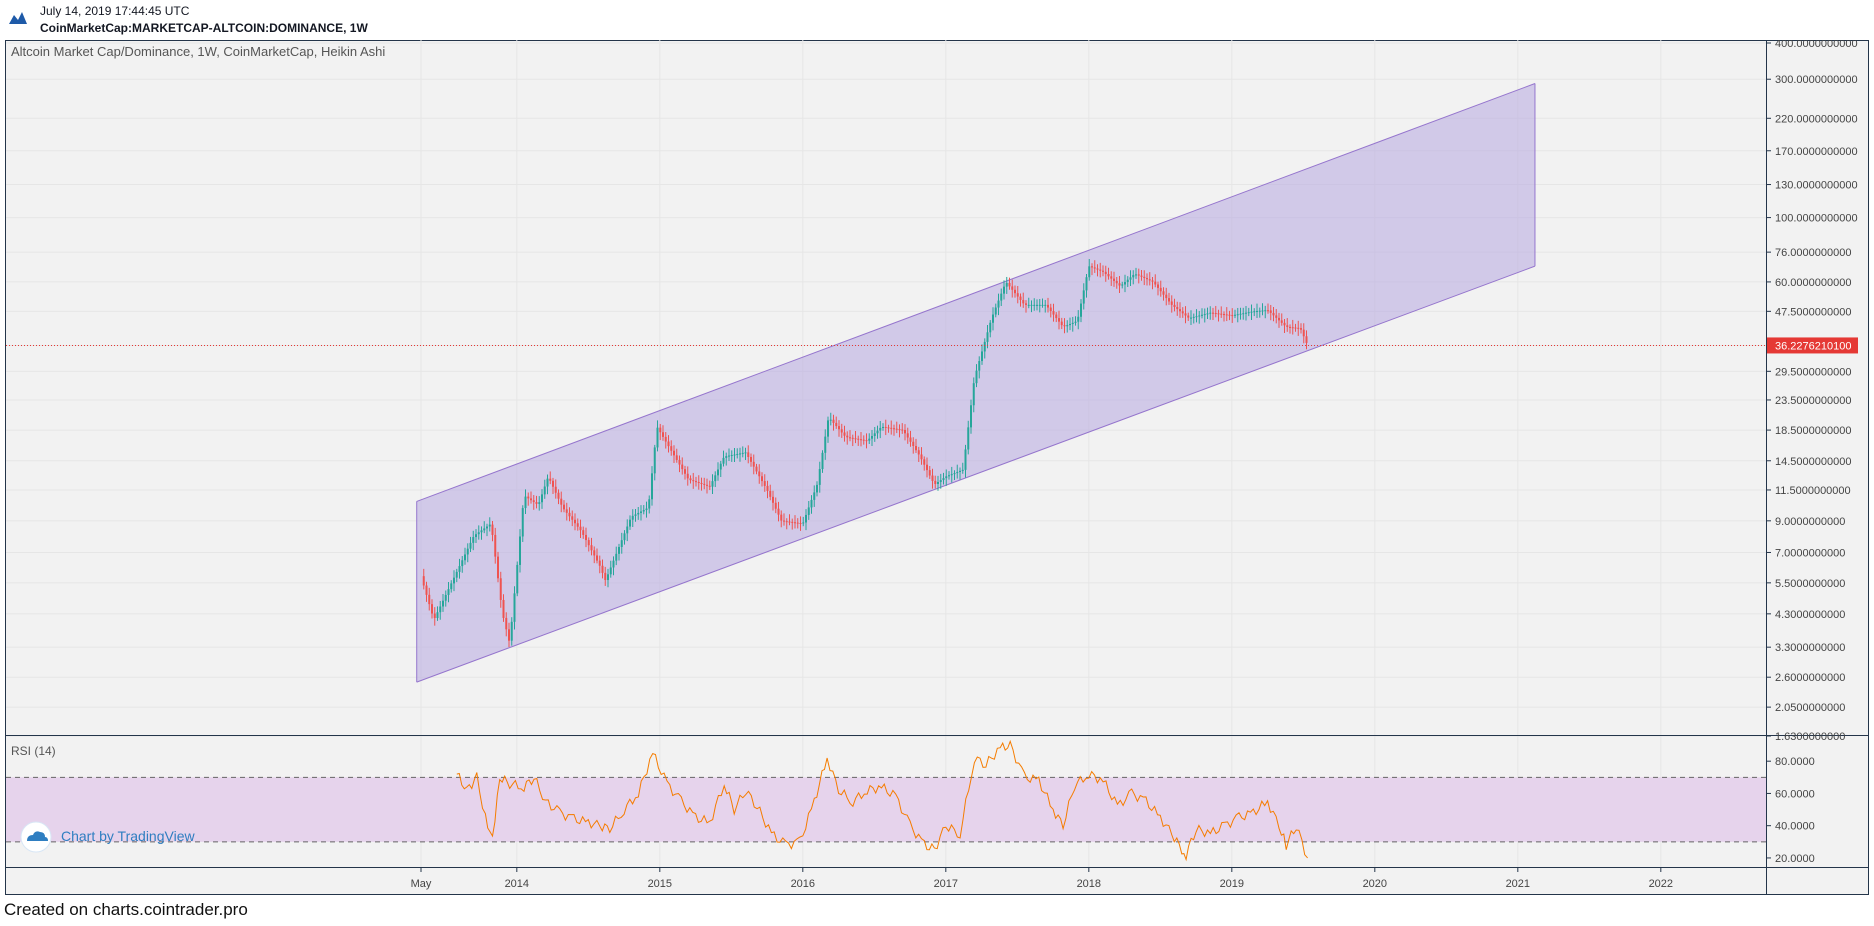 This screenshot has height=926, width=1874. I want to click on price-tick-label-10: 29.5000000000, so click(1813, 372).